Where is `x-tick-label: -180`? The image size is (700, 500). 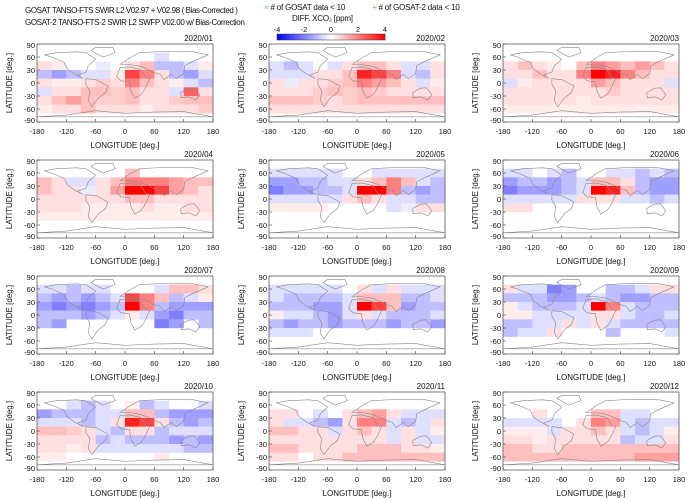 x-tick-label: -180 is located at coordinates (502, 363).